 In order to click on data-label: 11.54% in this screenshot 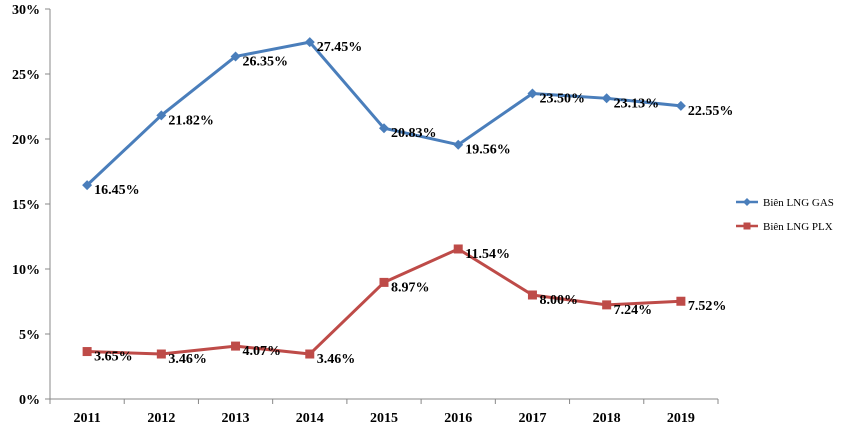, I will do `click(487, 254)`.